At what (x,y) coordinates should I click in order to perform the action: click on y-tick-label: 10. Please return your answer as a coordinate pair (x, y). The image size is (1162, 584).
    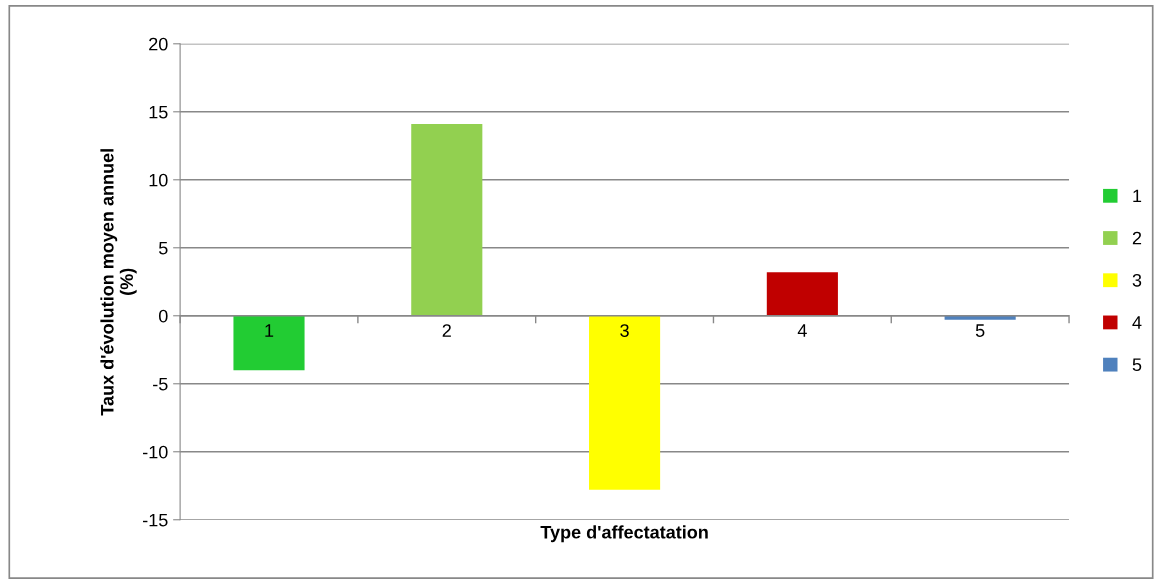
    Looking at the image, I should click on (158, 180).